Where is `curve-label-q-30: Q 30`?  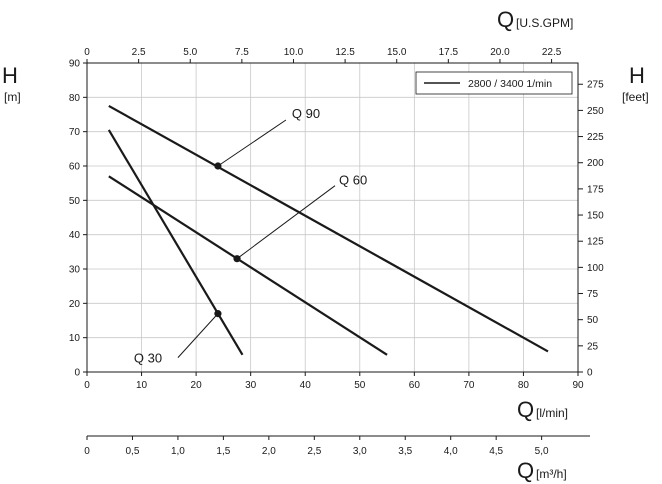 curve-label-q-30: Q 30 is located at coordinates (148, 358).